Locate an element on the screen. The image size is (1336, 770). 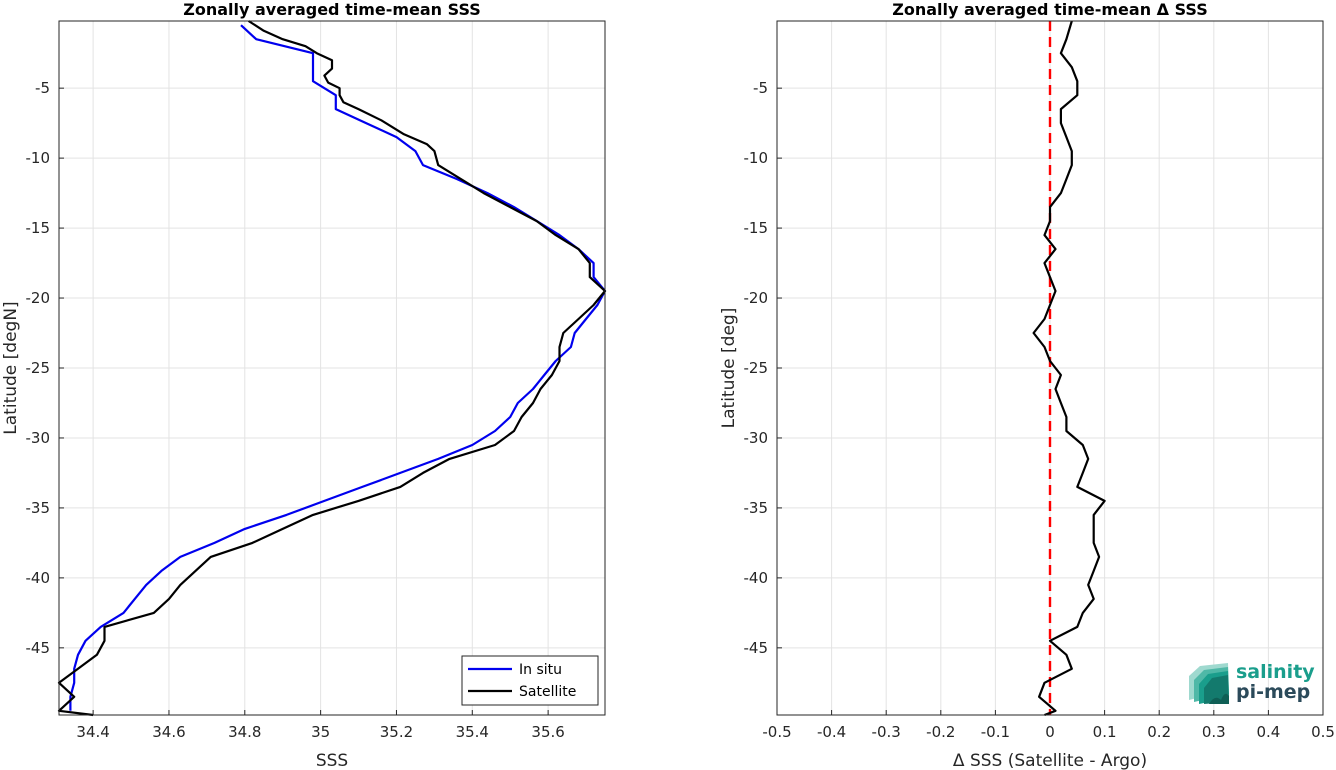
x-tick-label: 35.6 is located at coordinates (547, 732).